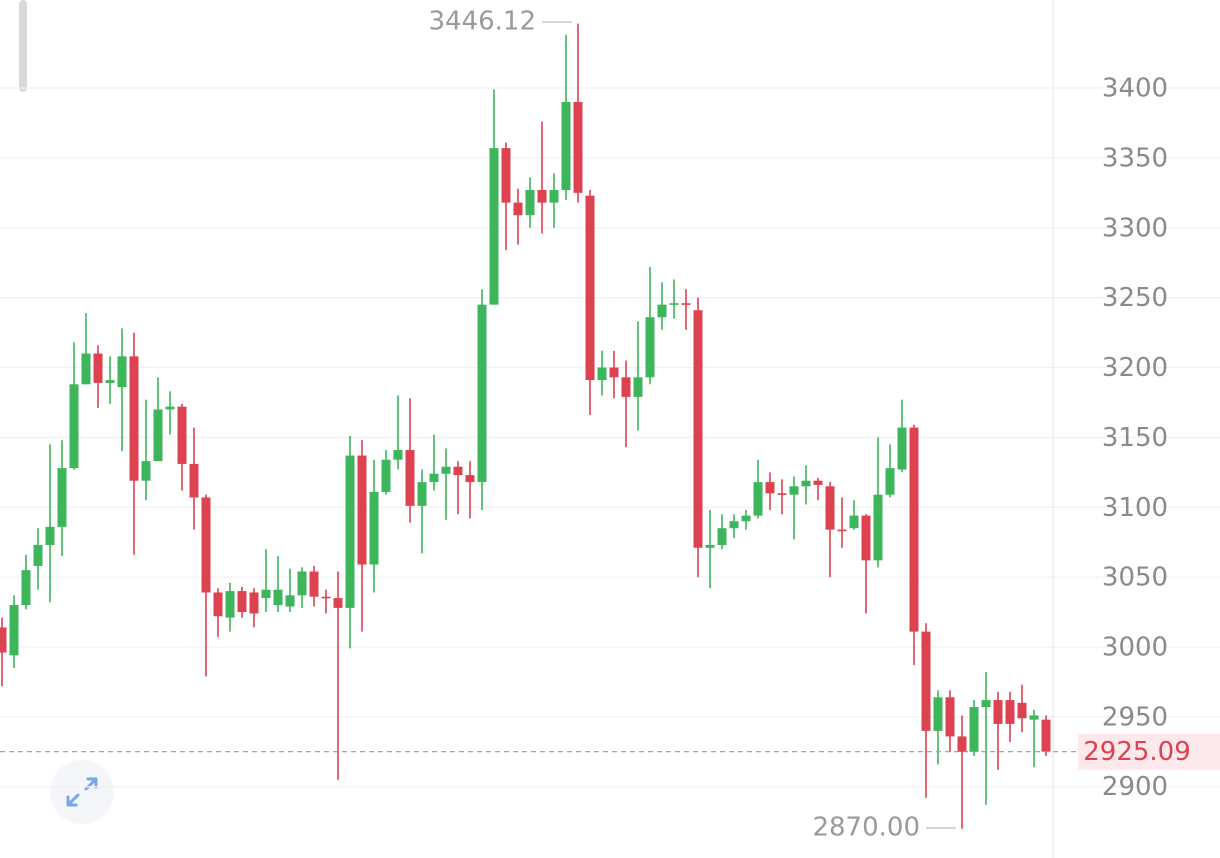  Describe the element at coordinates (1135, 368) in the screenshot. I see `y-tick-label: 3200` at that location.